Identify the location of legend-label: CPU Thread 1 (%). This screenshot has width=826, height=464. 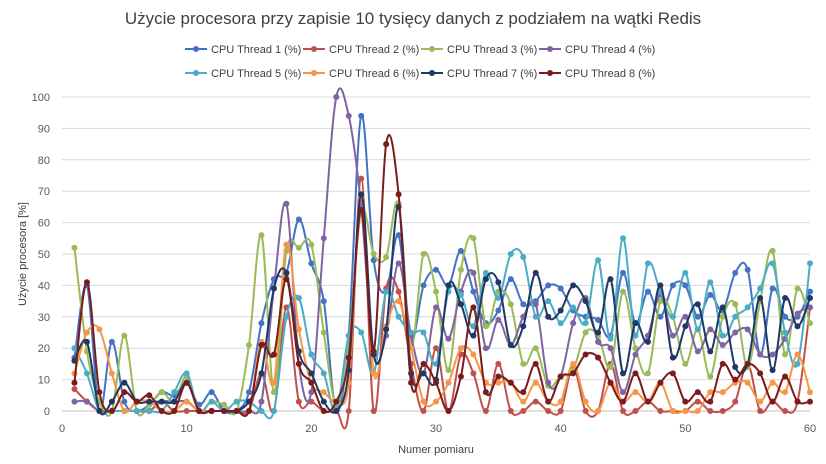
(256, 50).